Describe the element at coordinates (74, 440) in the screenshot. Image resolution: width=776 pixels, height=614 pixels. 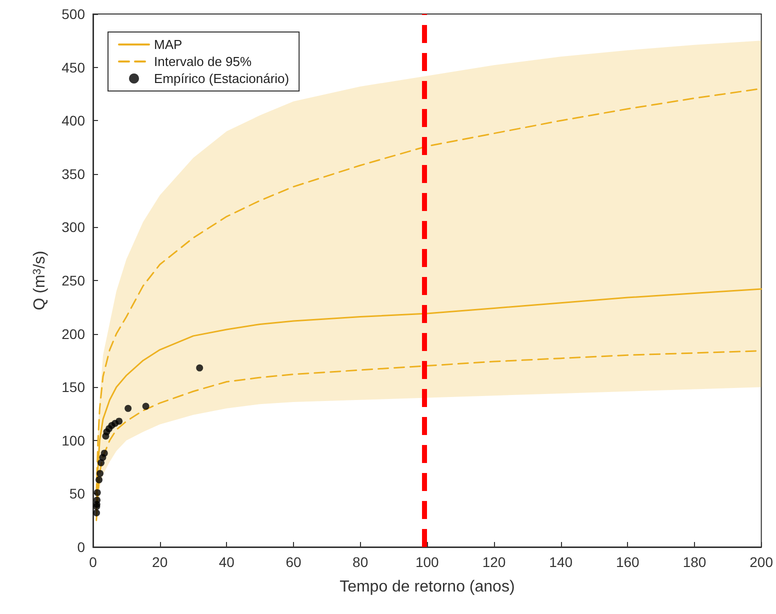
I see `y-tick-label: 100` at that location.